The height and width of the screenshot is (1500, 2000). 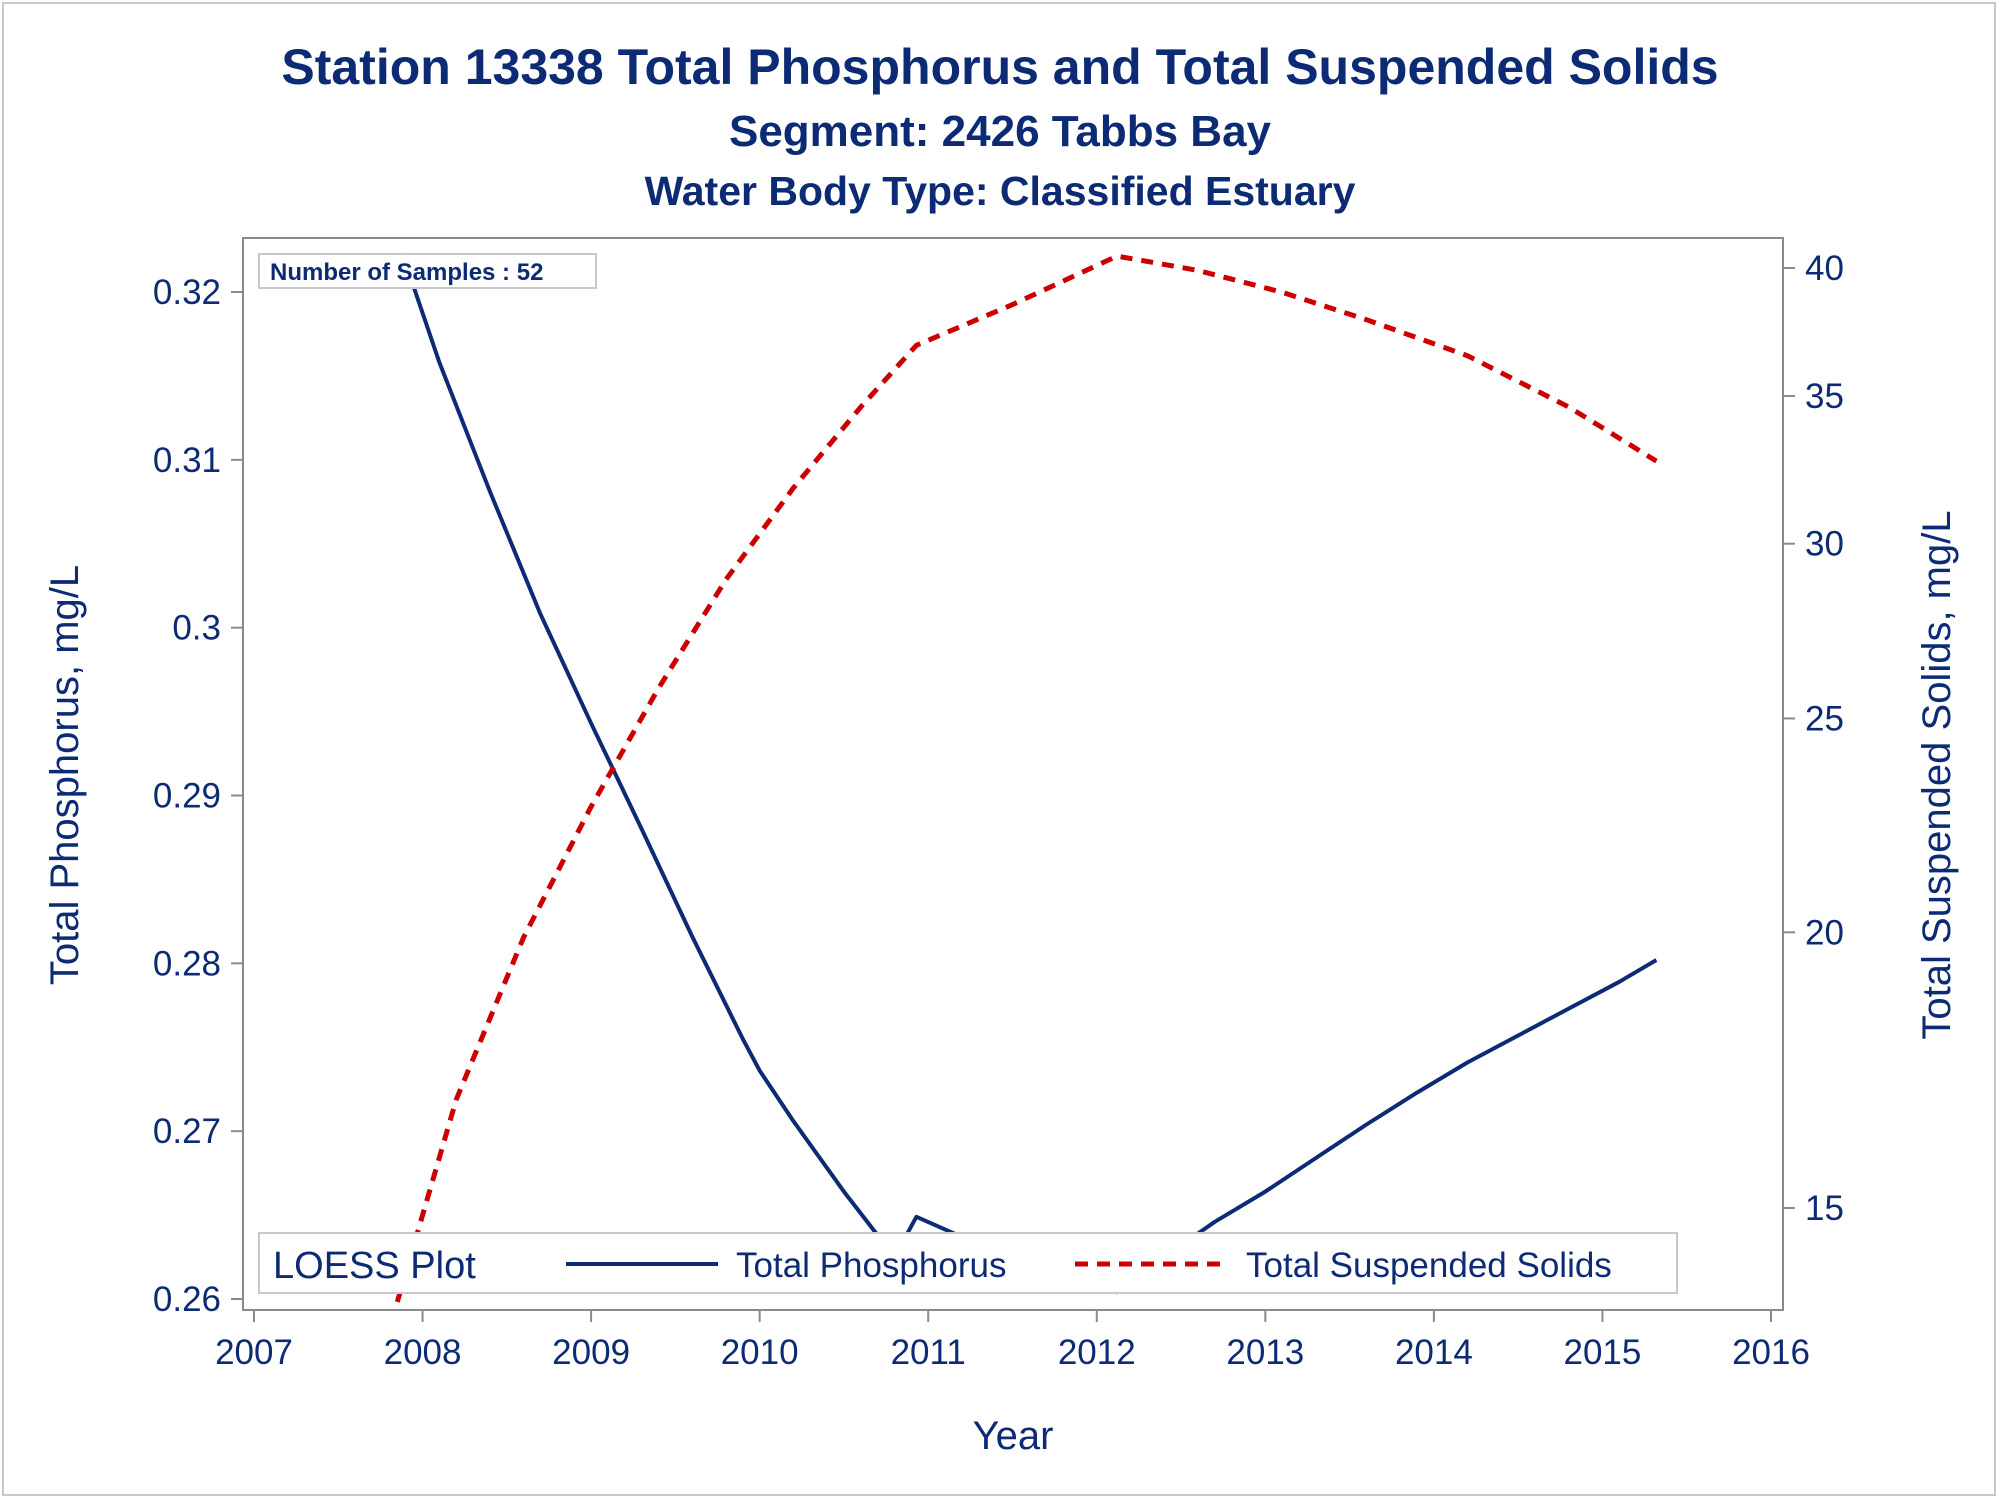 What do you see at coordinates (1097, 1352) in the screenshot?
I see `x-tick-label: 2012` at bounding box center [1097, 1352].